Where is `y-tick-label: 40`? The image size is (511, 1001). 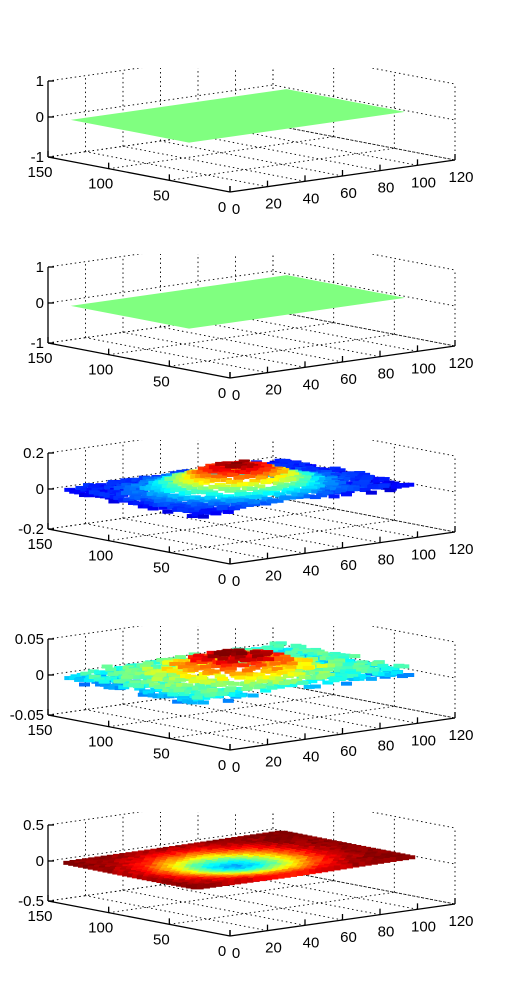 y-tick-label: 40 is located at coordinates (311, 384).